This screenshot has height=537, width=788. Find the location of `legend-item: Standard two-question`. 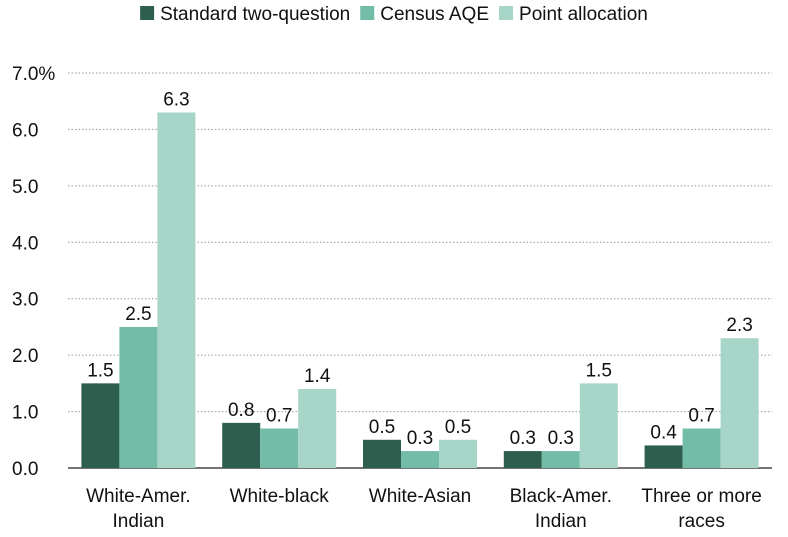

legend-item: Standard two-question is located at coordinates (245, 14).